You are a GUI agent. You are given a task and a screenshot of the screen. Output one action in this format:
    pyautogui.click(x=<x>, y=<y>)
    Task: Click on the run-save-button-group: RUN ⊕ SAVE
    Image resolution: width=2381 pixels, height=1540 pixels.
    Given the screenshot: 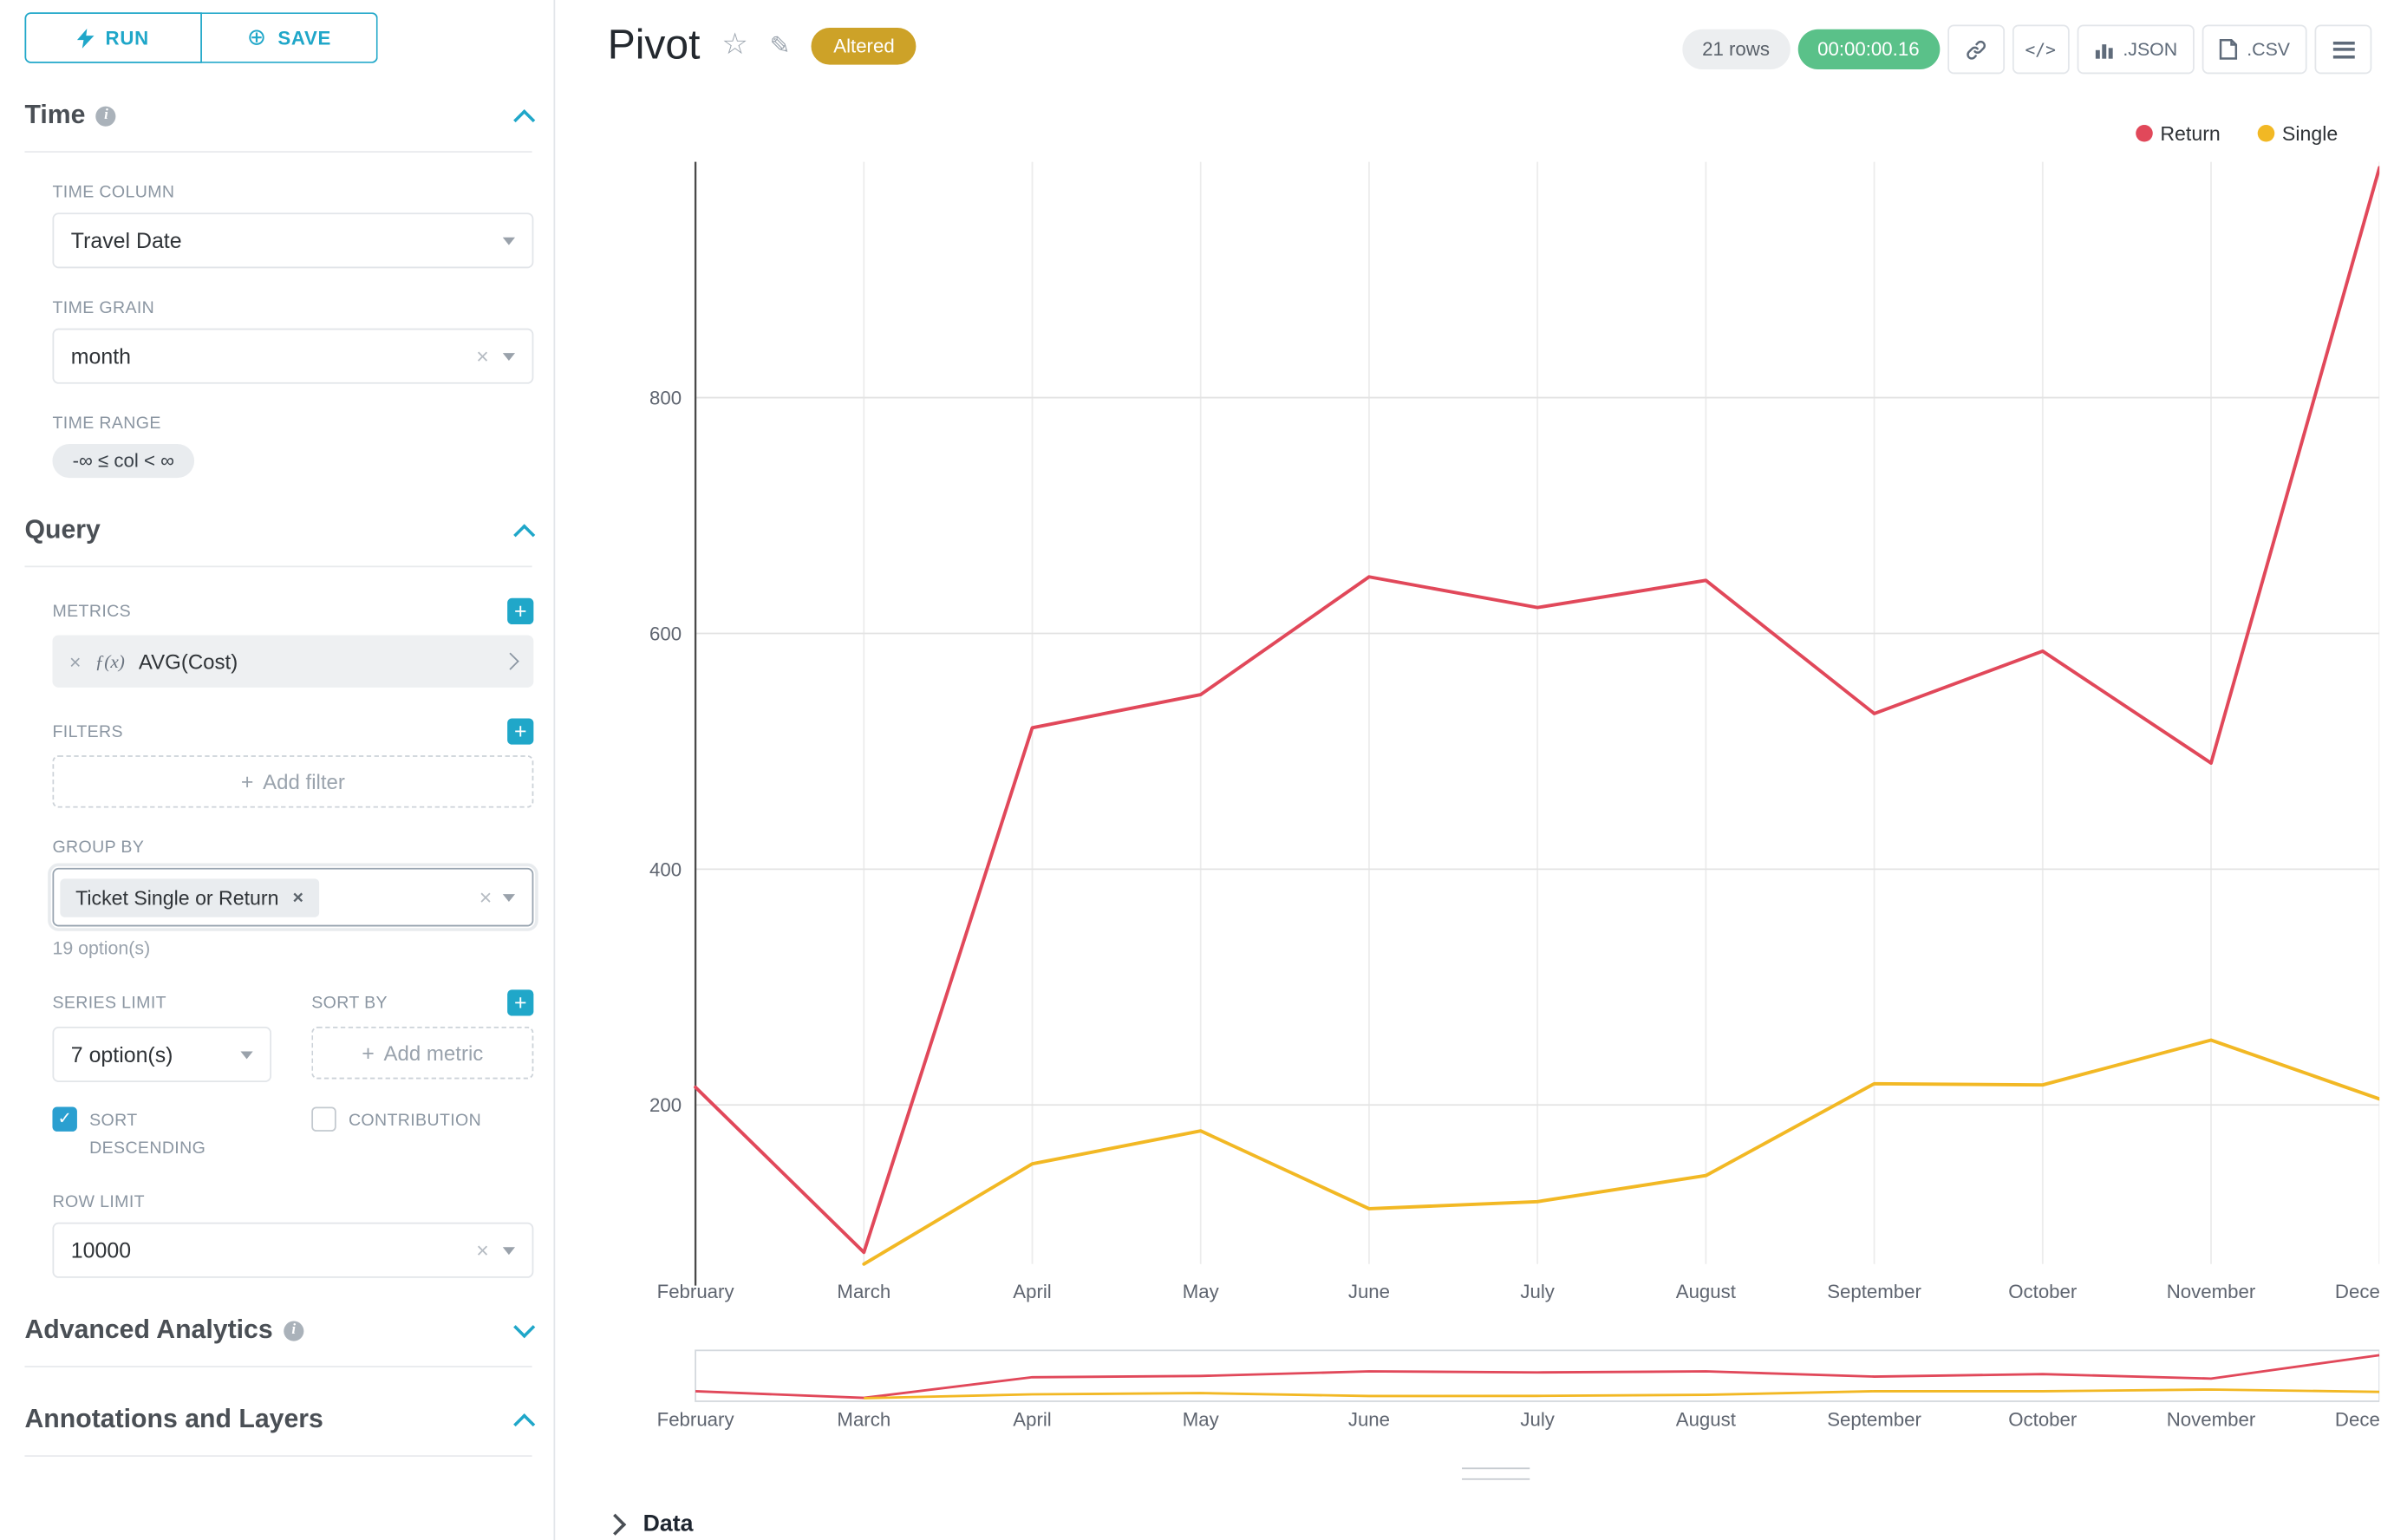 What is the action you would take?
    pyautogui.click(x=201, y=37)
    